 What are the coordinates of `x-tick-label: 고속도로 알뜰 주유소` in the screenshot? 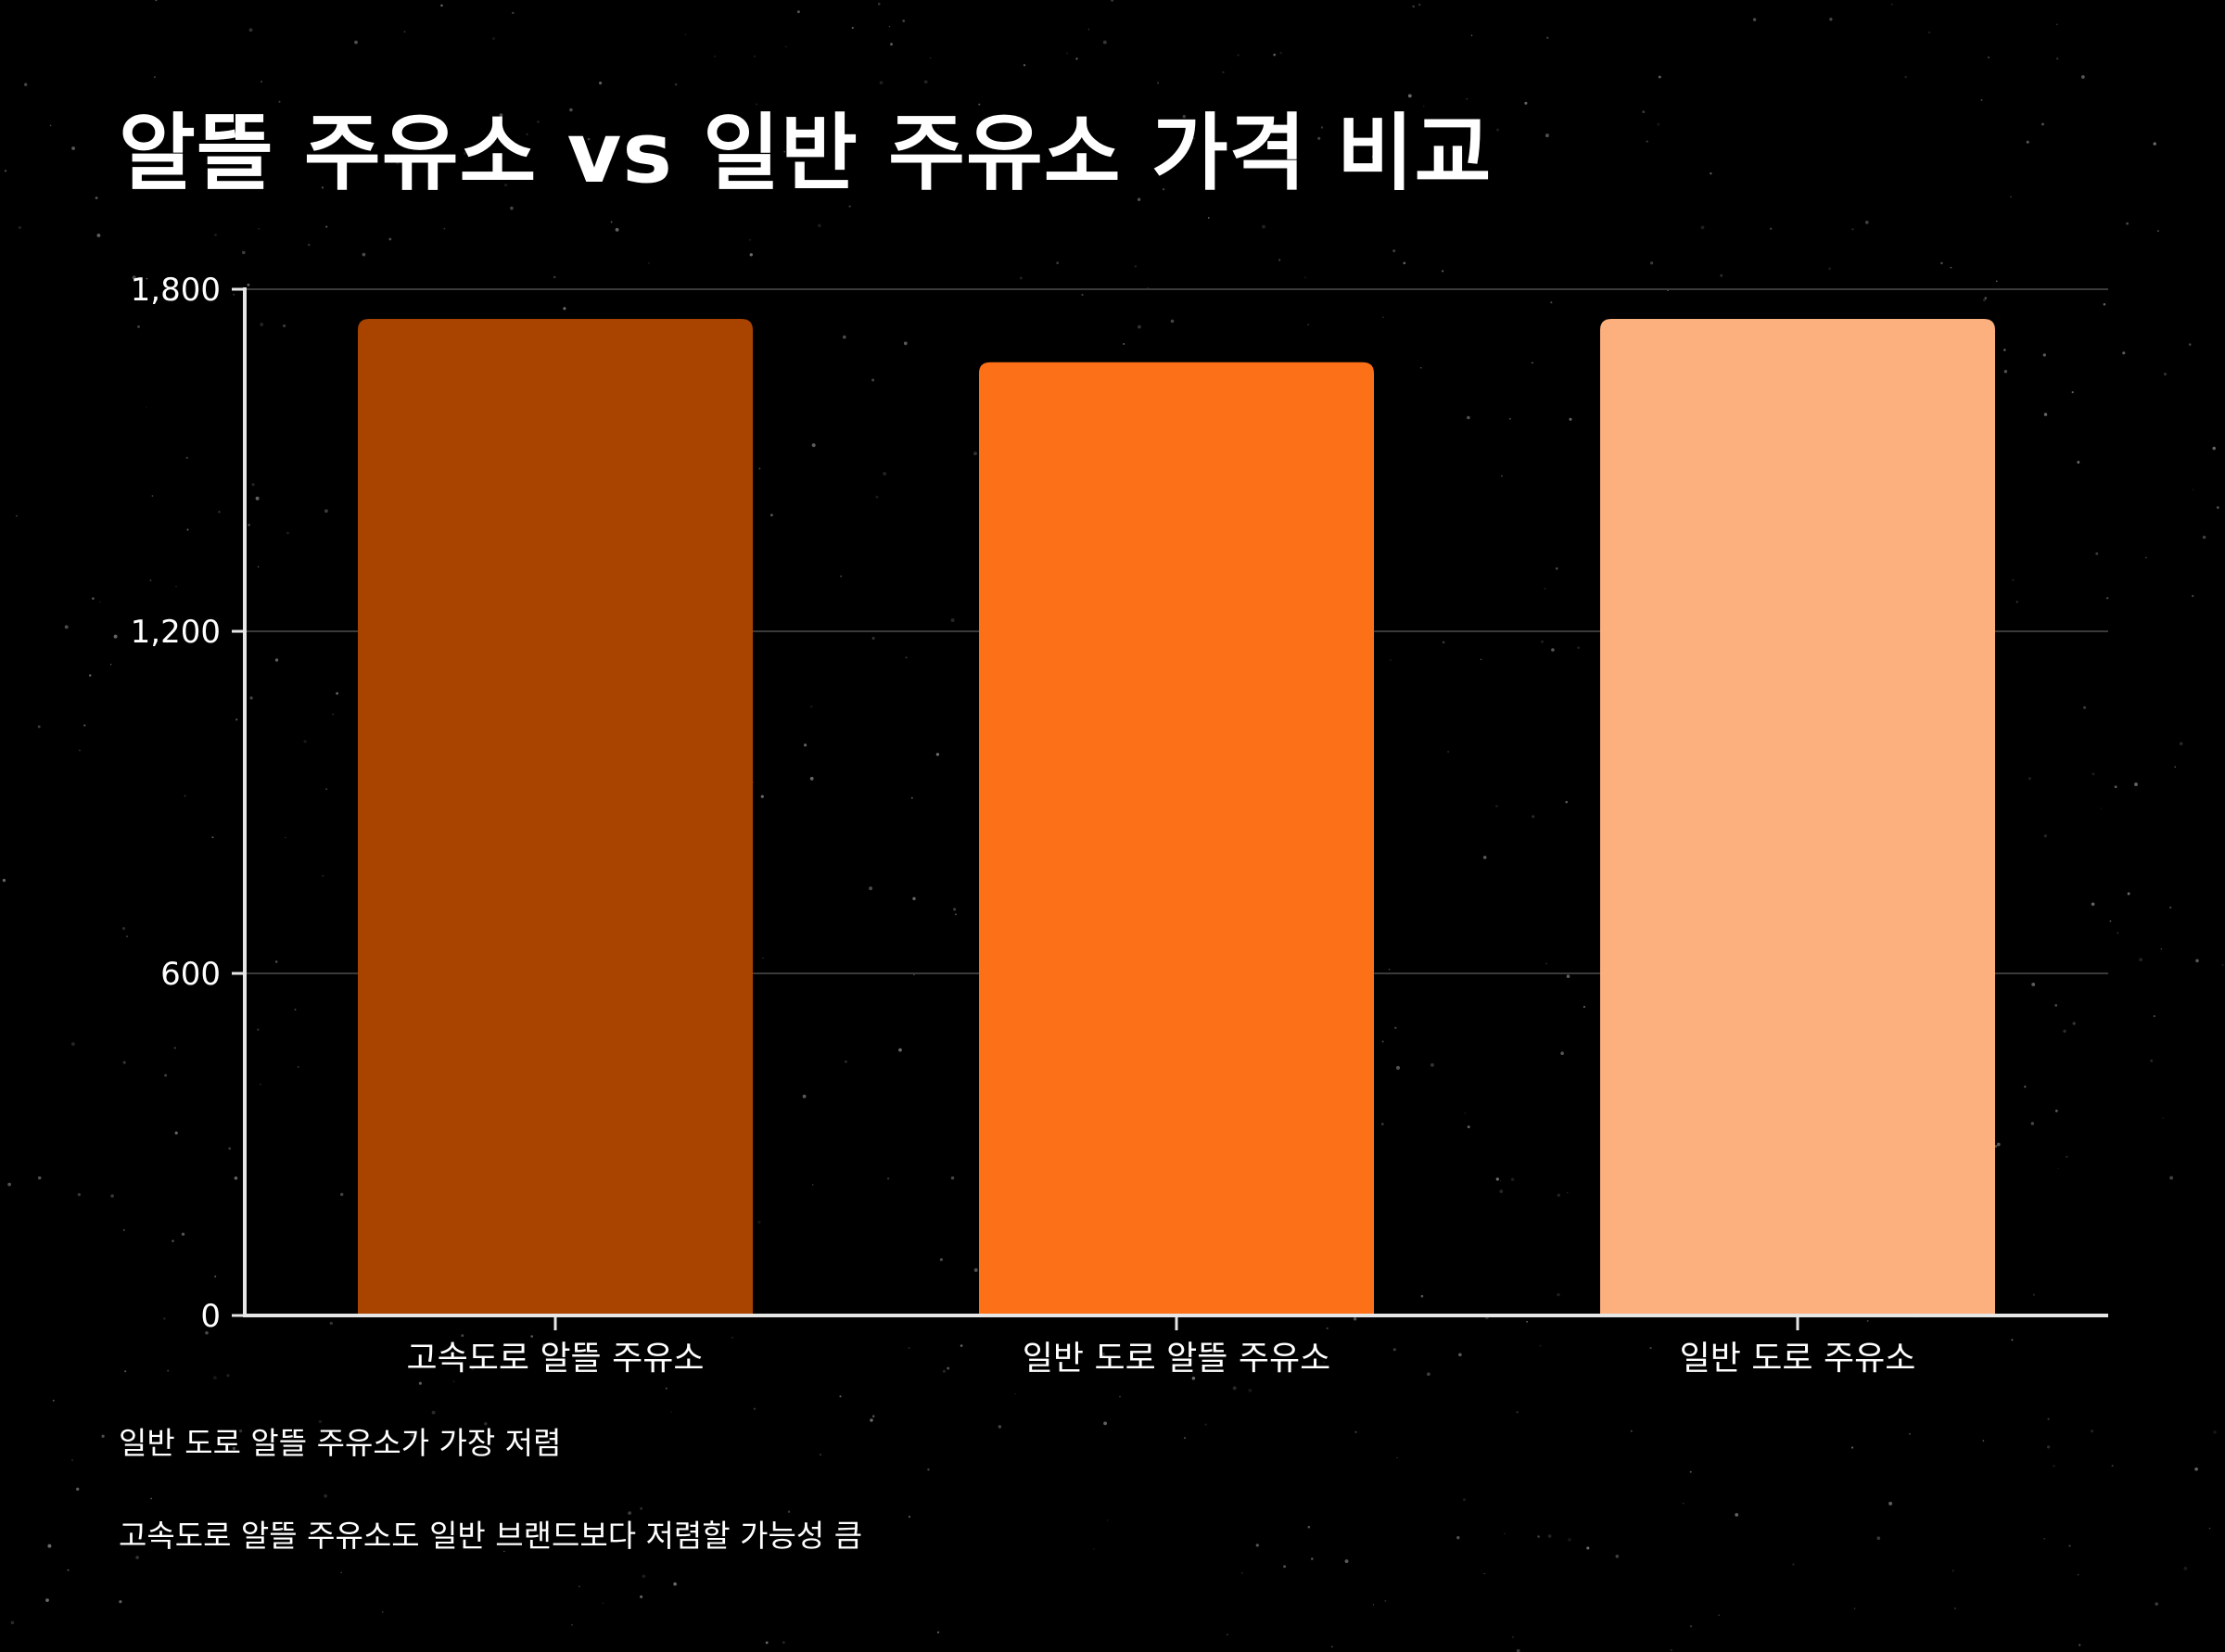 It's located at (556, 1359).